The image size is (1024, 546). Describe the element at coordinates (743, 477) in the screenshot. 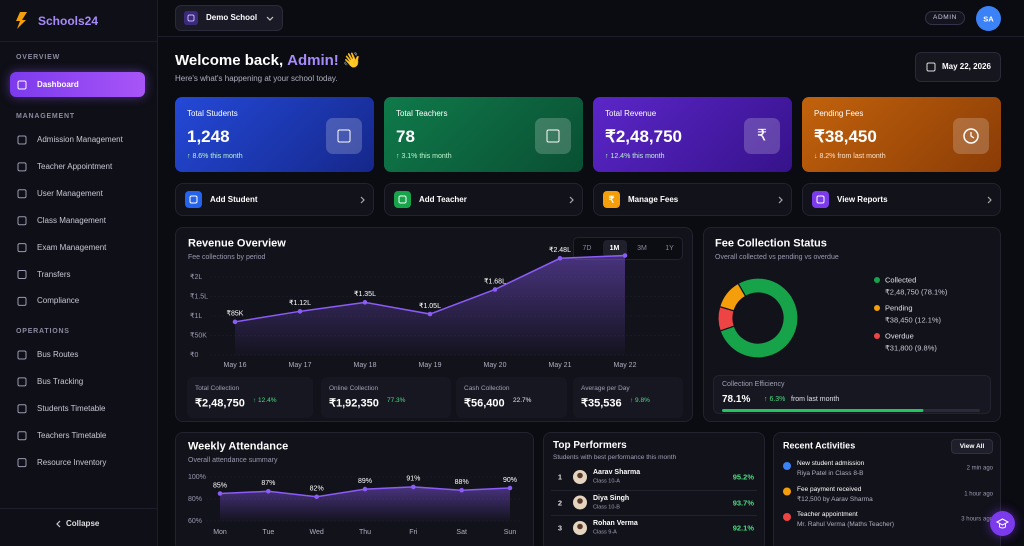

I see `student-score: 95.2%` at that location.